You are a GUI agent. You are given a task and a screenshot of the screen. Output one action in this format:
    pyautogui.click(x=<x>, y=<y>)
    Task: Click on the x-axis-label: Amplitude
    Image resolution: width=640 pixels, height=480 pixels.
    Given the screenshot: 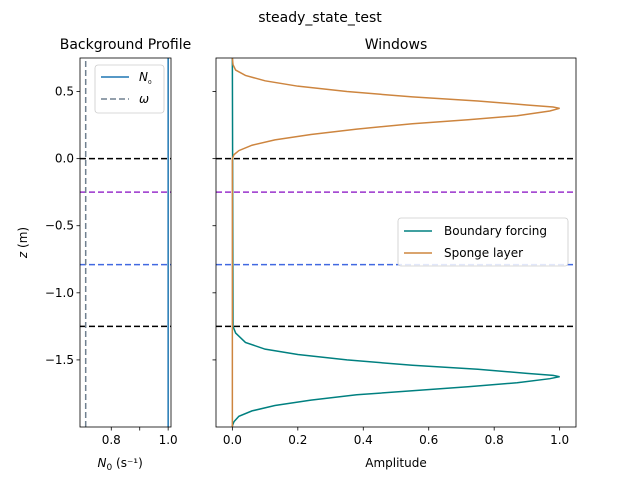 What is the action you would take?
    pyautogui.click(x=396, y=463)
    